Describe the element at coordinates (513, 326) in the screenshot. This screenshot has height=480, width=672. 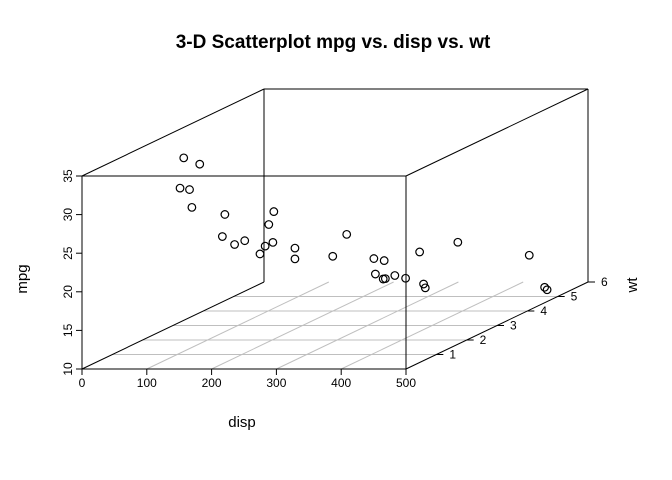
I see `z-tick-label: 3` at that location.